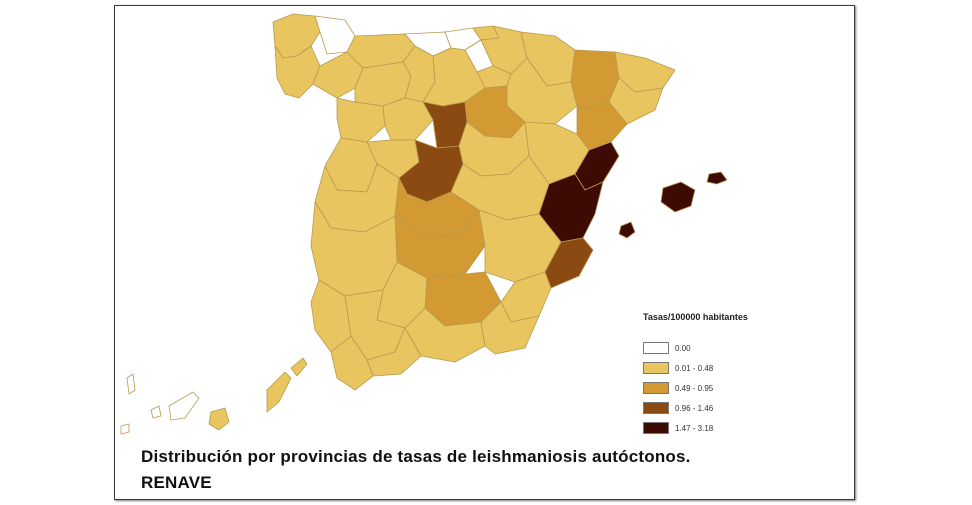 The height and width of the screenshot is (505, 972). What do you see at coordinates (694, 428) in the screenshot?
I see `legend-label: 1.47 - 3.18` at bounding box center [694, 428].